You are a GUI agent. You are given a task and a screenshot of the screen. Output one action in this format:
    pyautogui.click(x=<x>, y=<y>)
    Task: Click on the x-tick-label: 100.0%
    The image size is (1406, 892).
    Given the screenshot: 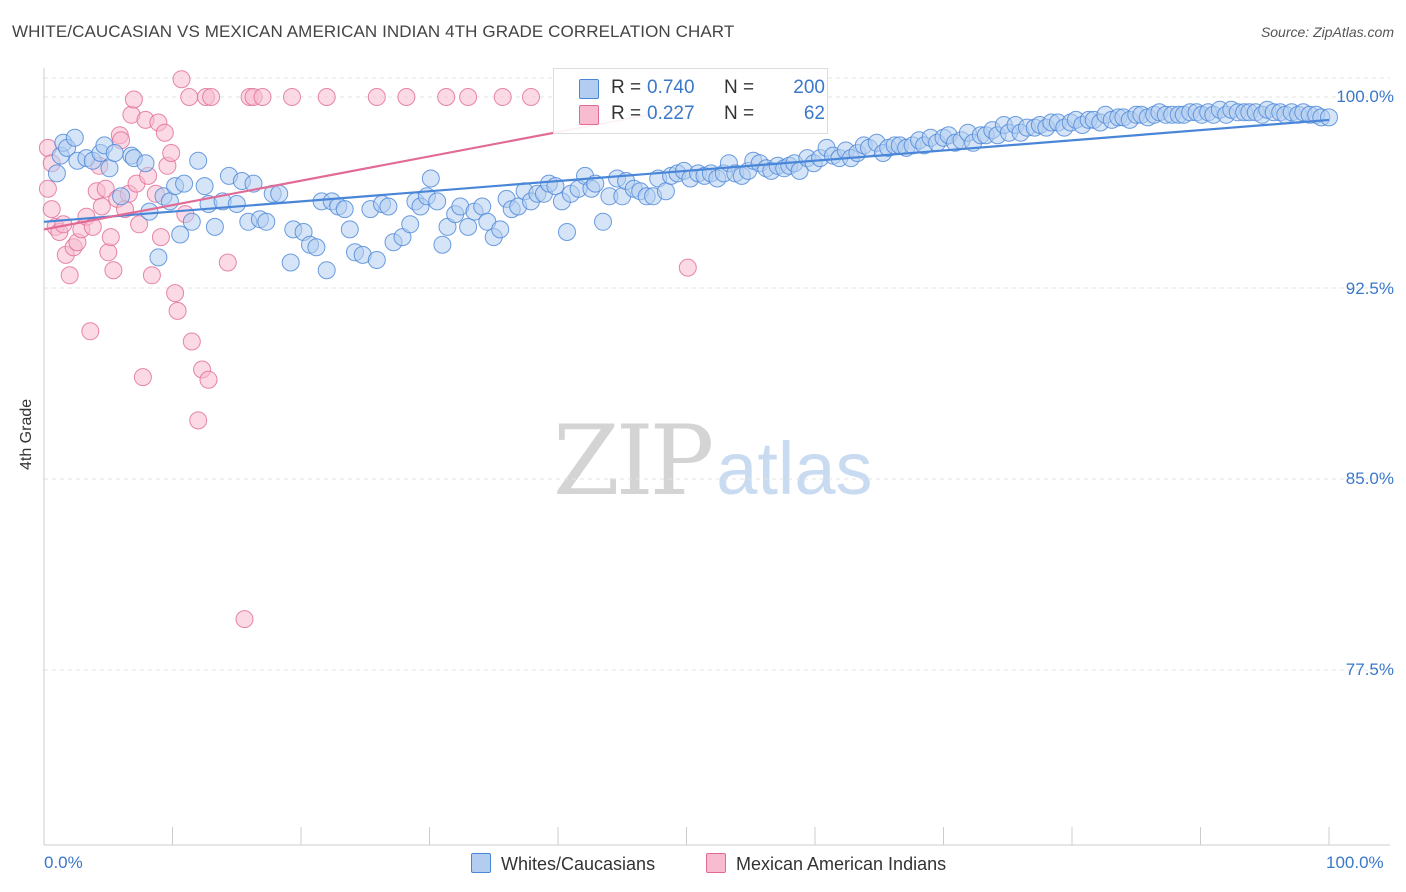 What is the action you would take?
    pyautogui.click(x=1355, y=862)
    